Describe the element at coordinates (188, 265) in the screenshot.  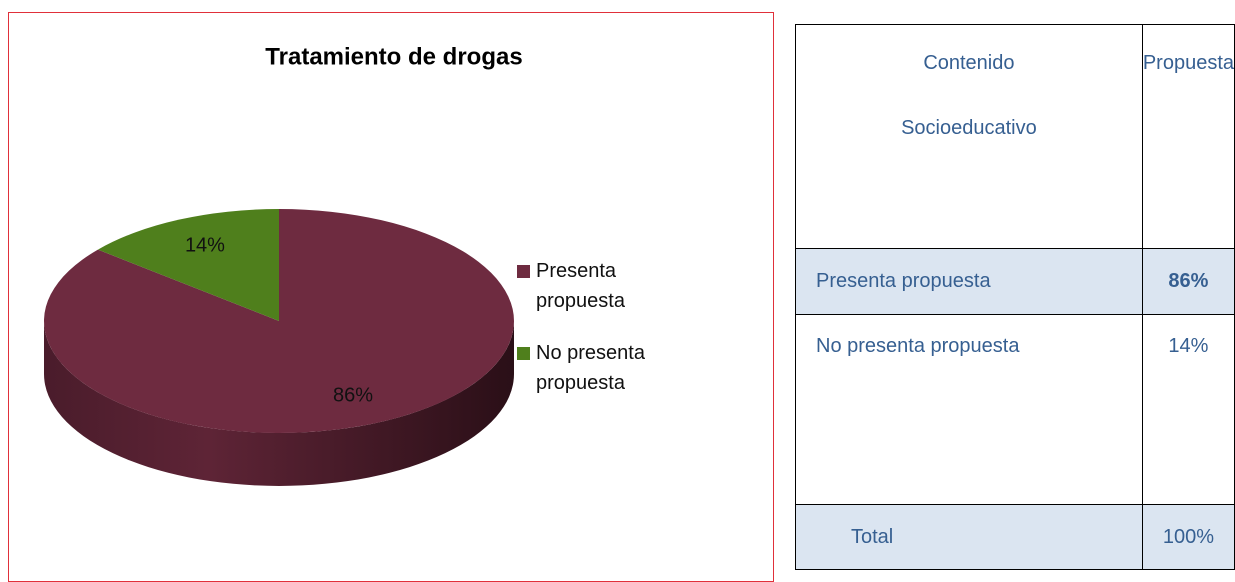
I see `pie-slice` at that location.